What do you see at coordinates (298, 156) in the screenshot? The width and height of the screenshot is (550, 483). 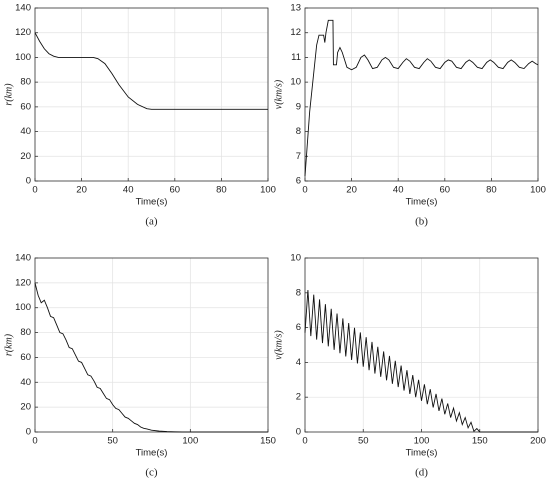 I see `y-tick-label: 7` at bounding box center [298, 156].